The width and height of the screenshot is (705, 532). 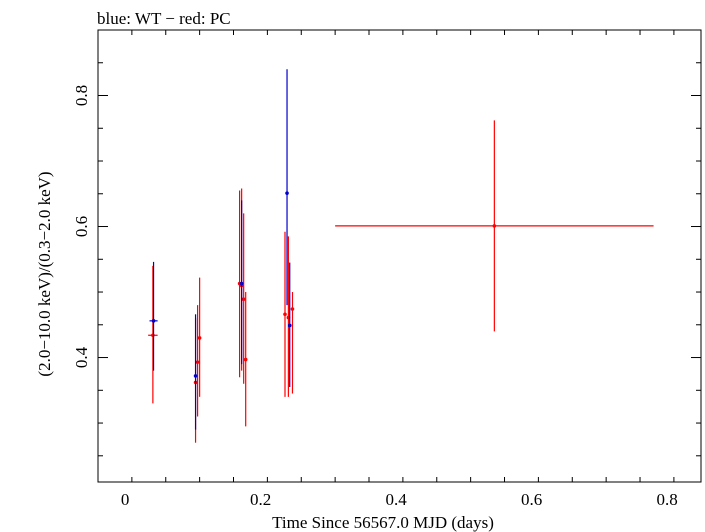 What do you see at coordinates (164, 18) in the screenshot?
I see `chart-title: blue: WT − red: PC` at bounding box center [164, 18].